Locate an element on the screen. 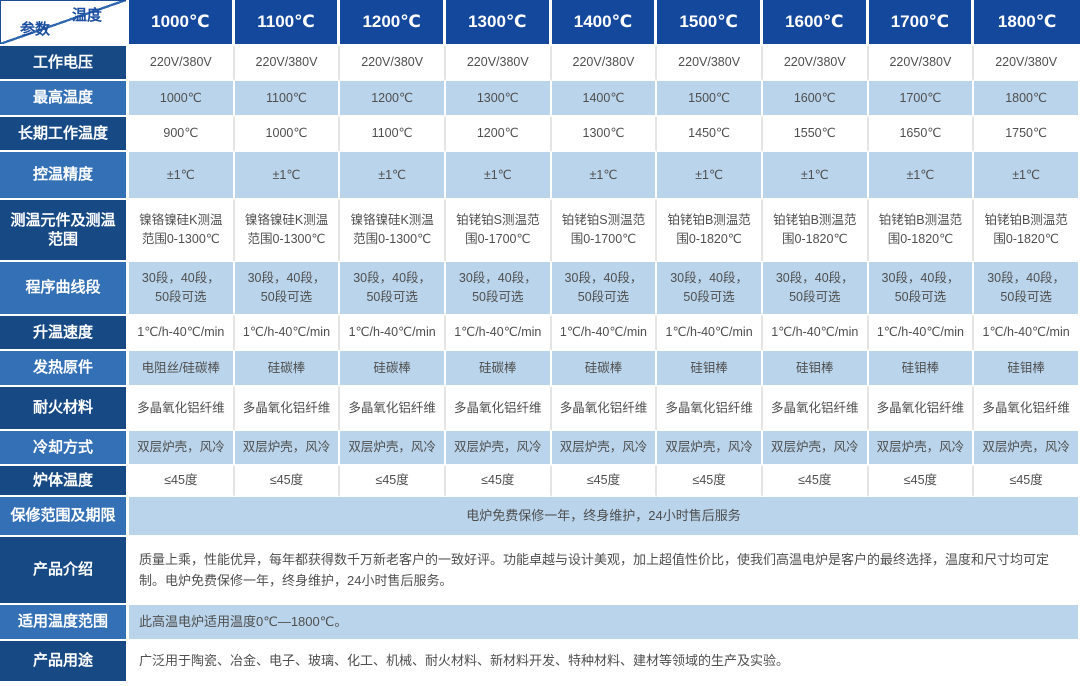 This screenshot has width=1080, height=686. spec-cell: 电阻丝/硅碳棒 is located at coordinates (182, 369).